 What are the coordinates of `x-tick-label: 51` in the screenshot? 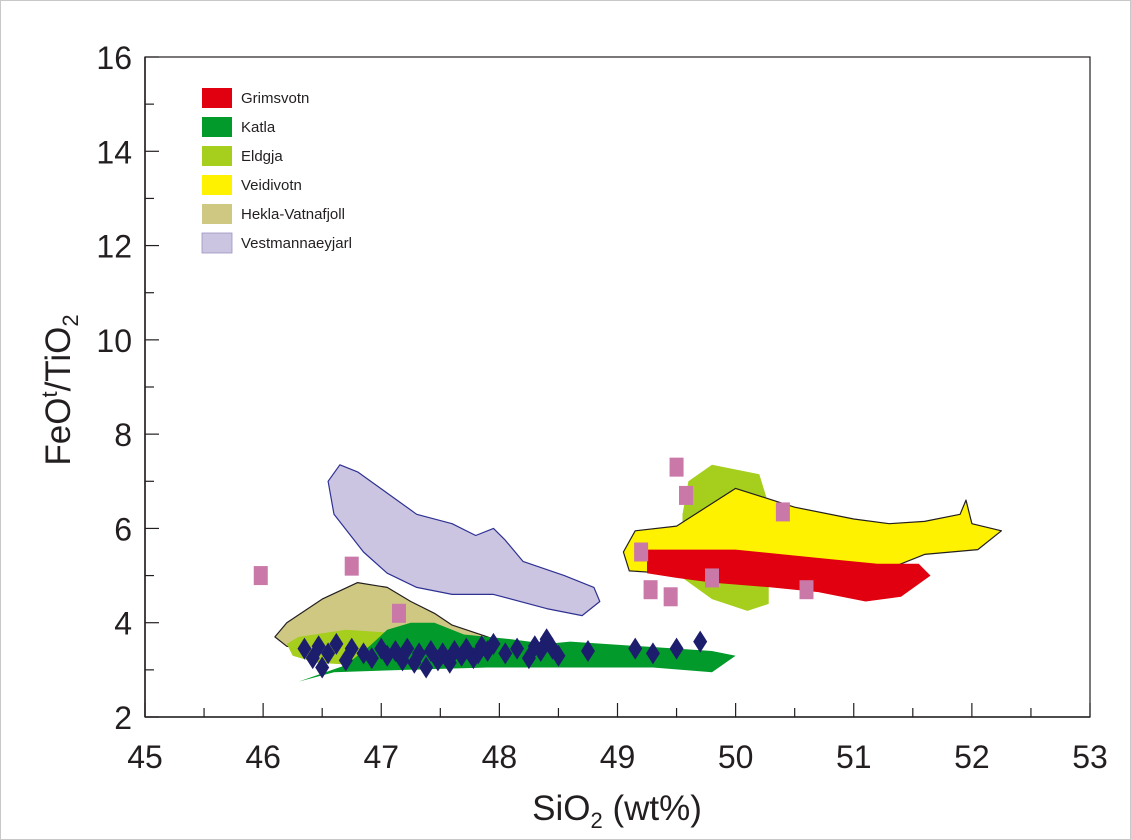 It's located at (854, 757).